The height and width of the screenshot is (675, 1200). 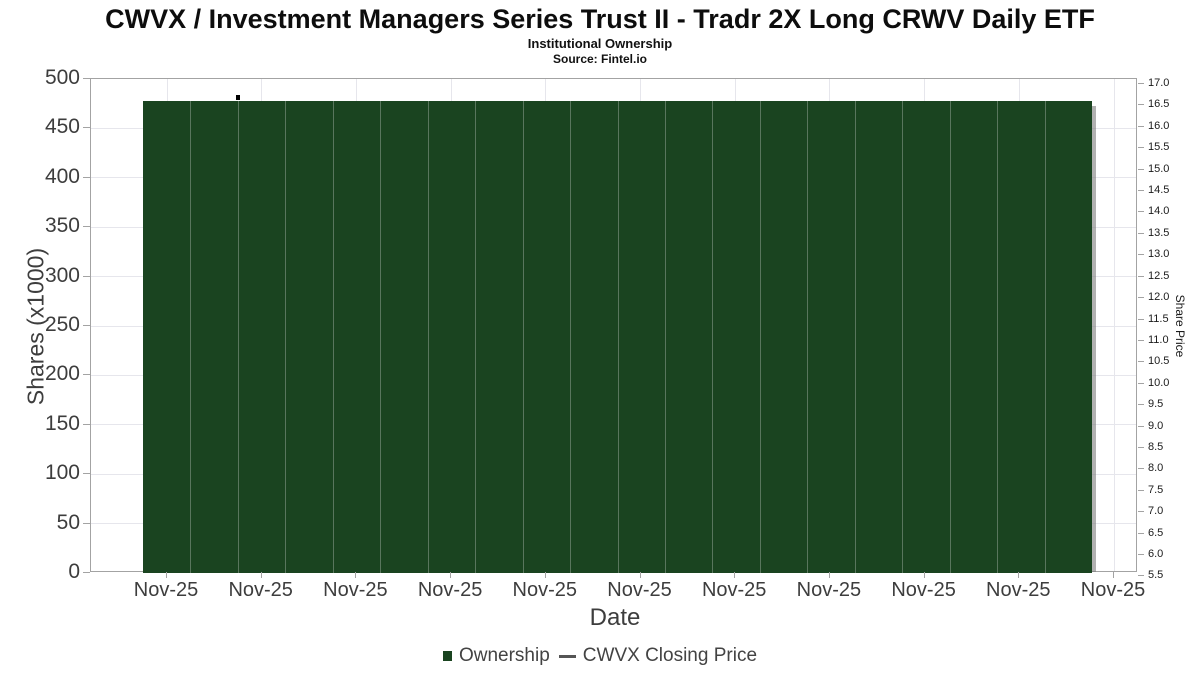 I want to click on right-axis-tick-label: 15.5, so click(x=1159, y=147).